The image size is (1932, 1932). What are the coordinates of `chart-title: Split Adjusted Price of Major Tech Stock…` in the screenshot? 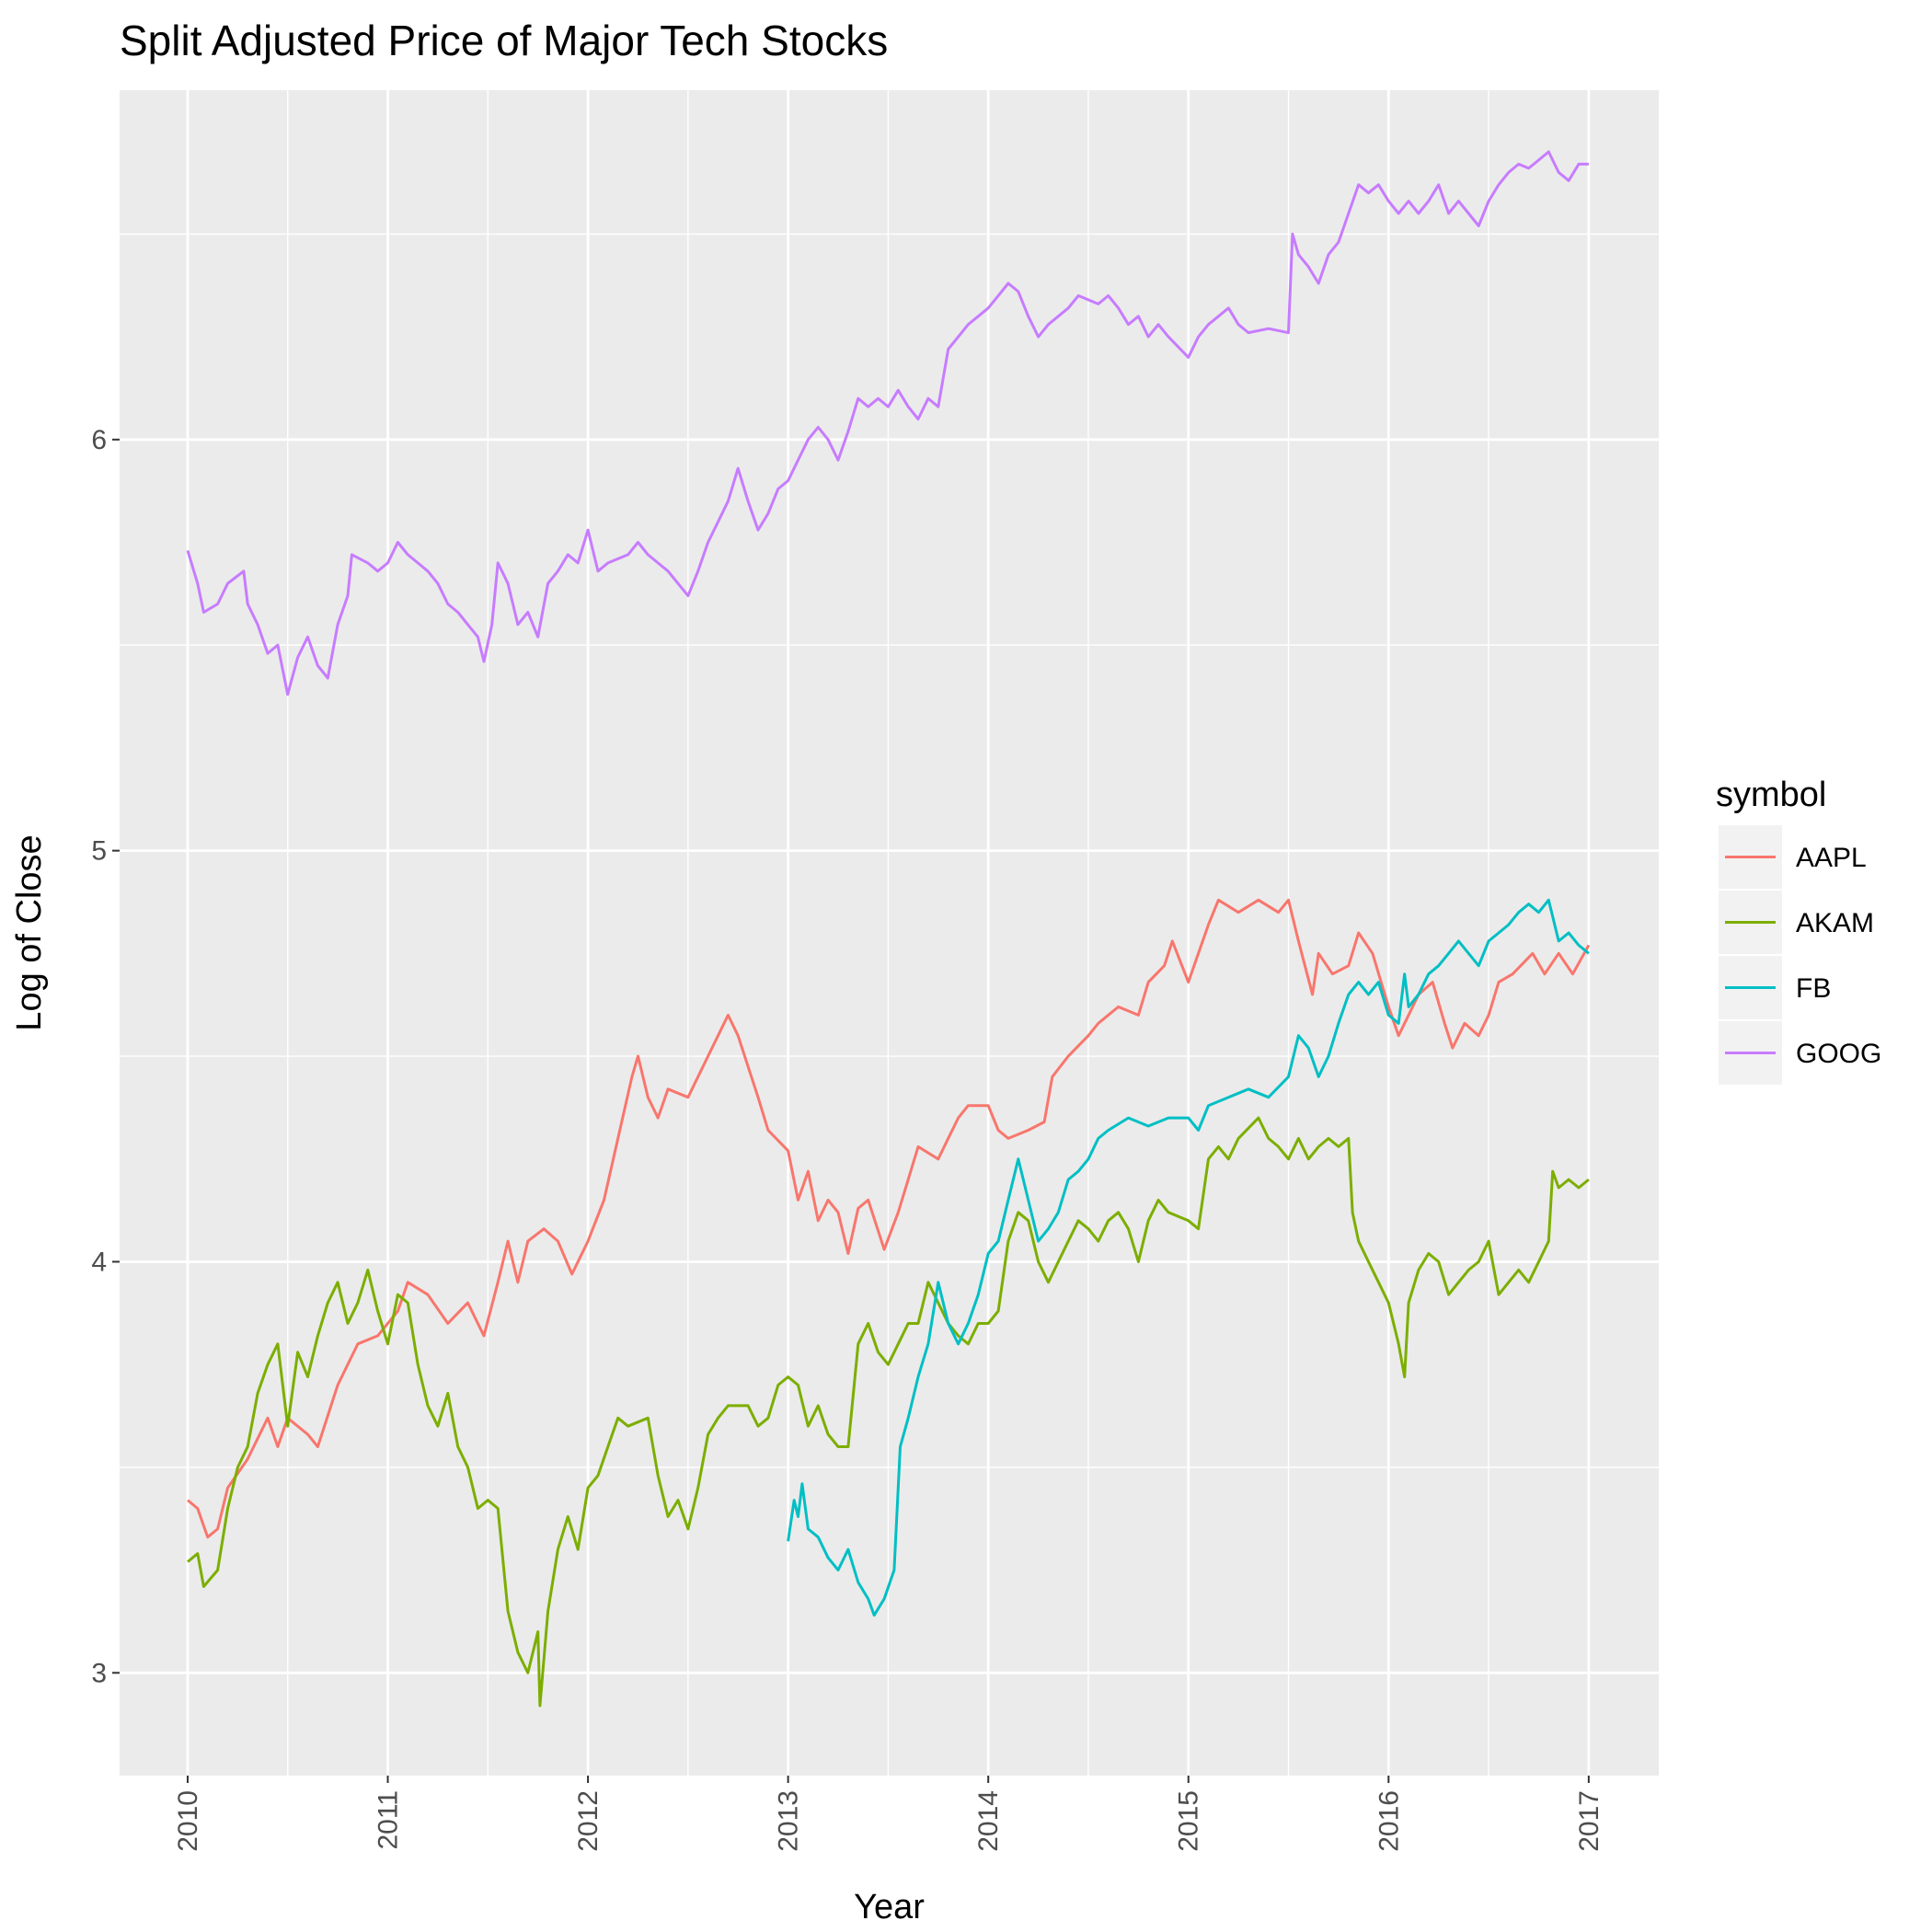 It's located at (504, 40).